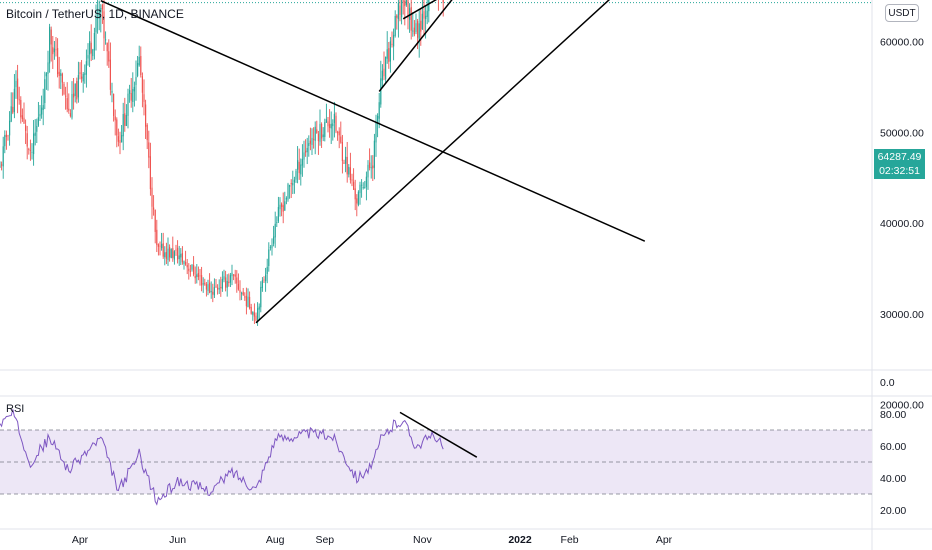 Image resolution: width=932 pixels, height=550 pixels. I want to click on rsi-axis-tick: 80.00, so click(893, 415).